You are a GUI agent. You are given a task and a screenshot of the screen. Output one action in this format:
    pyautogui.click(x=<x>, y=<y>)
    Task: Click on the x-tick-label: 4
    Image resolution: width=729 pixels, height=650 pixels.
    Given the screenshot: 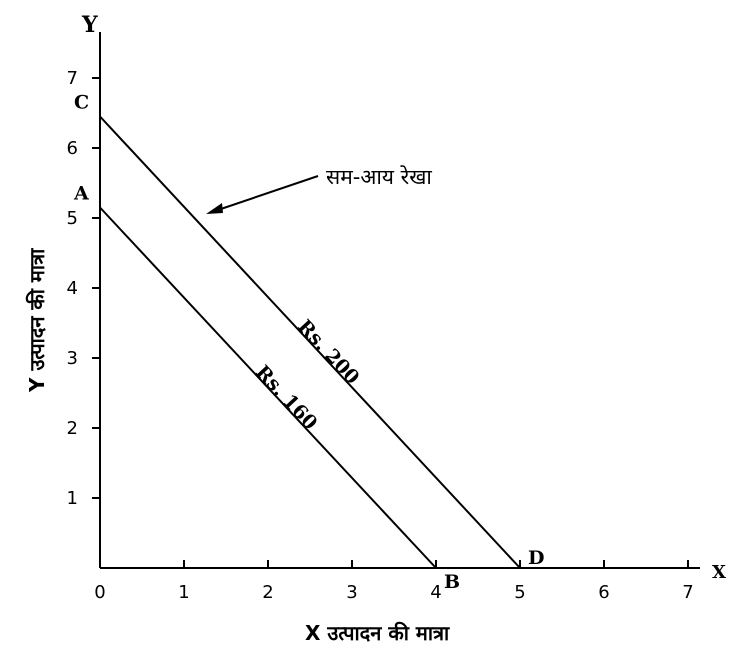 What is the action you would take?
    pyautogui.click(x=435, y=592)
    